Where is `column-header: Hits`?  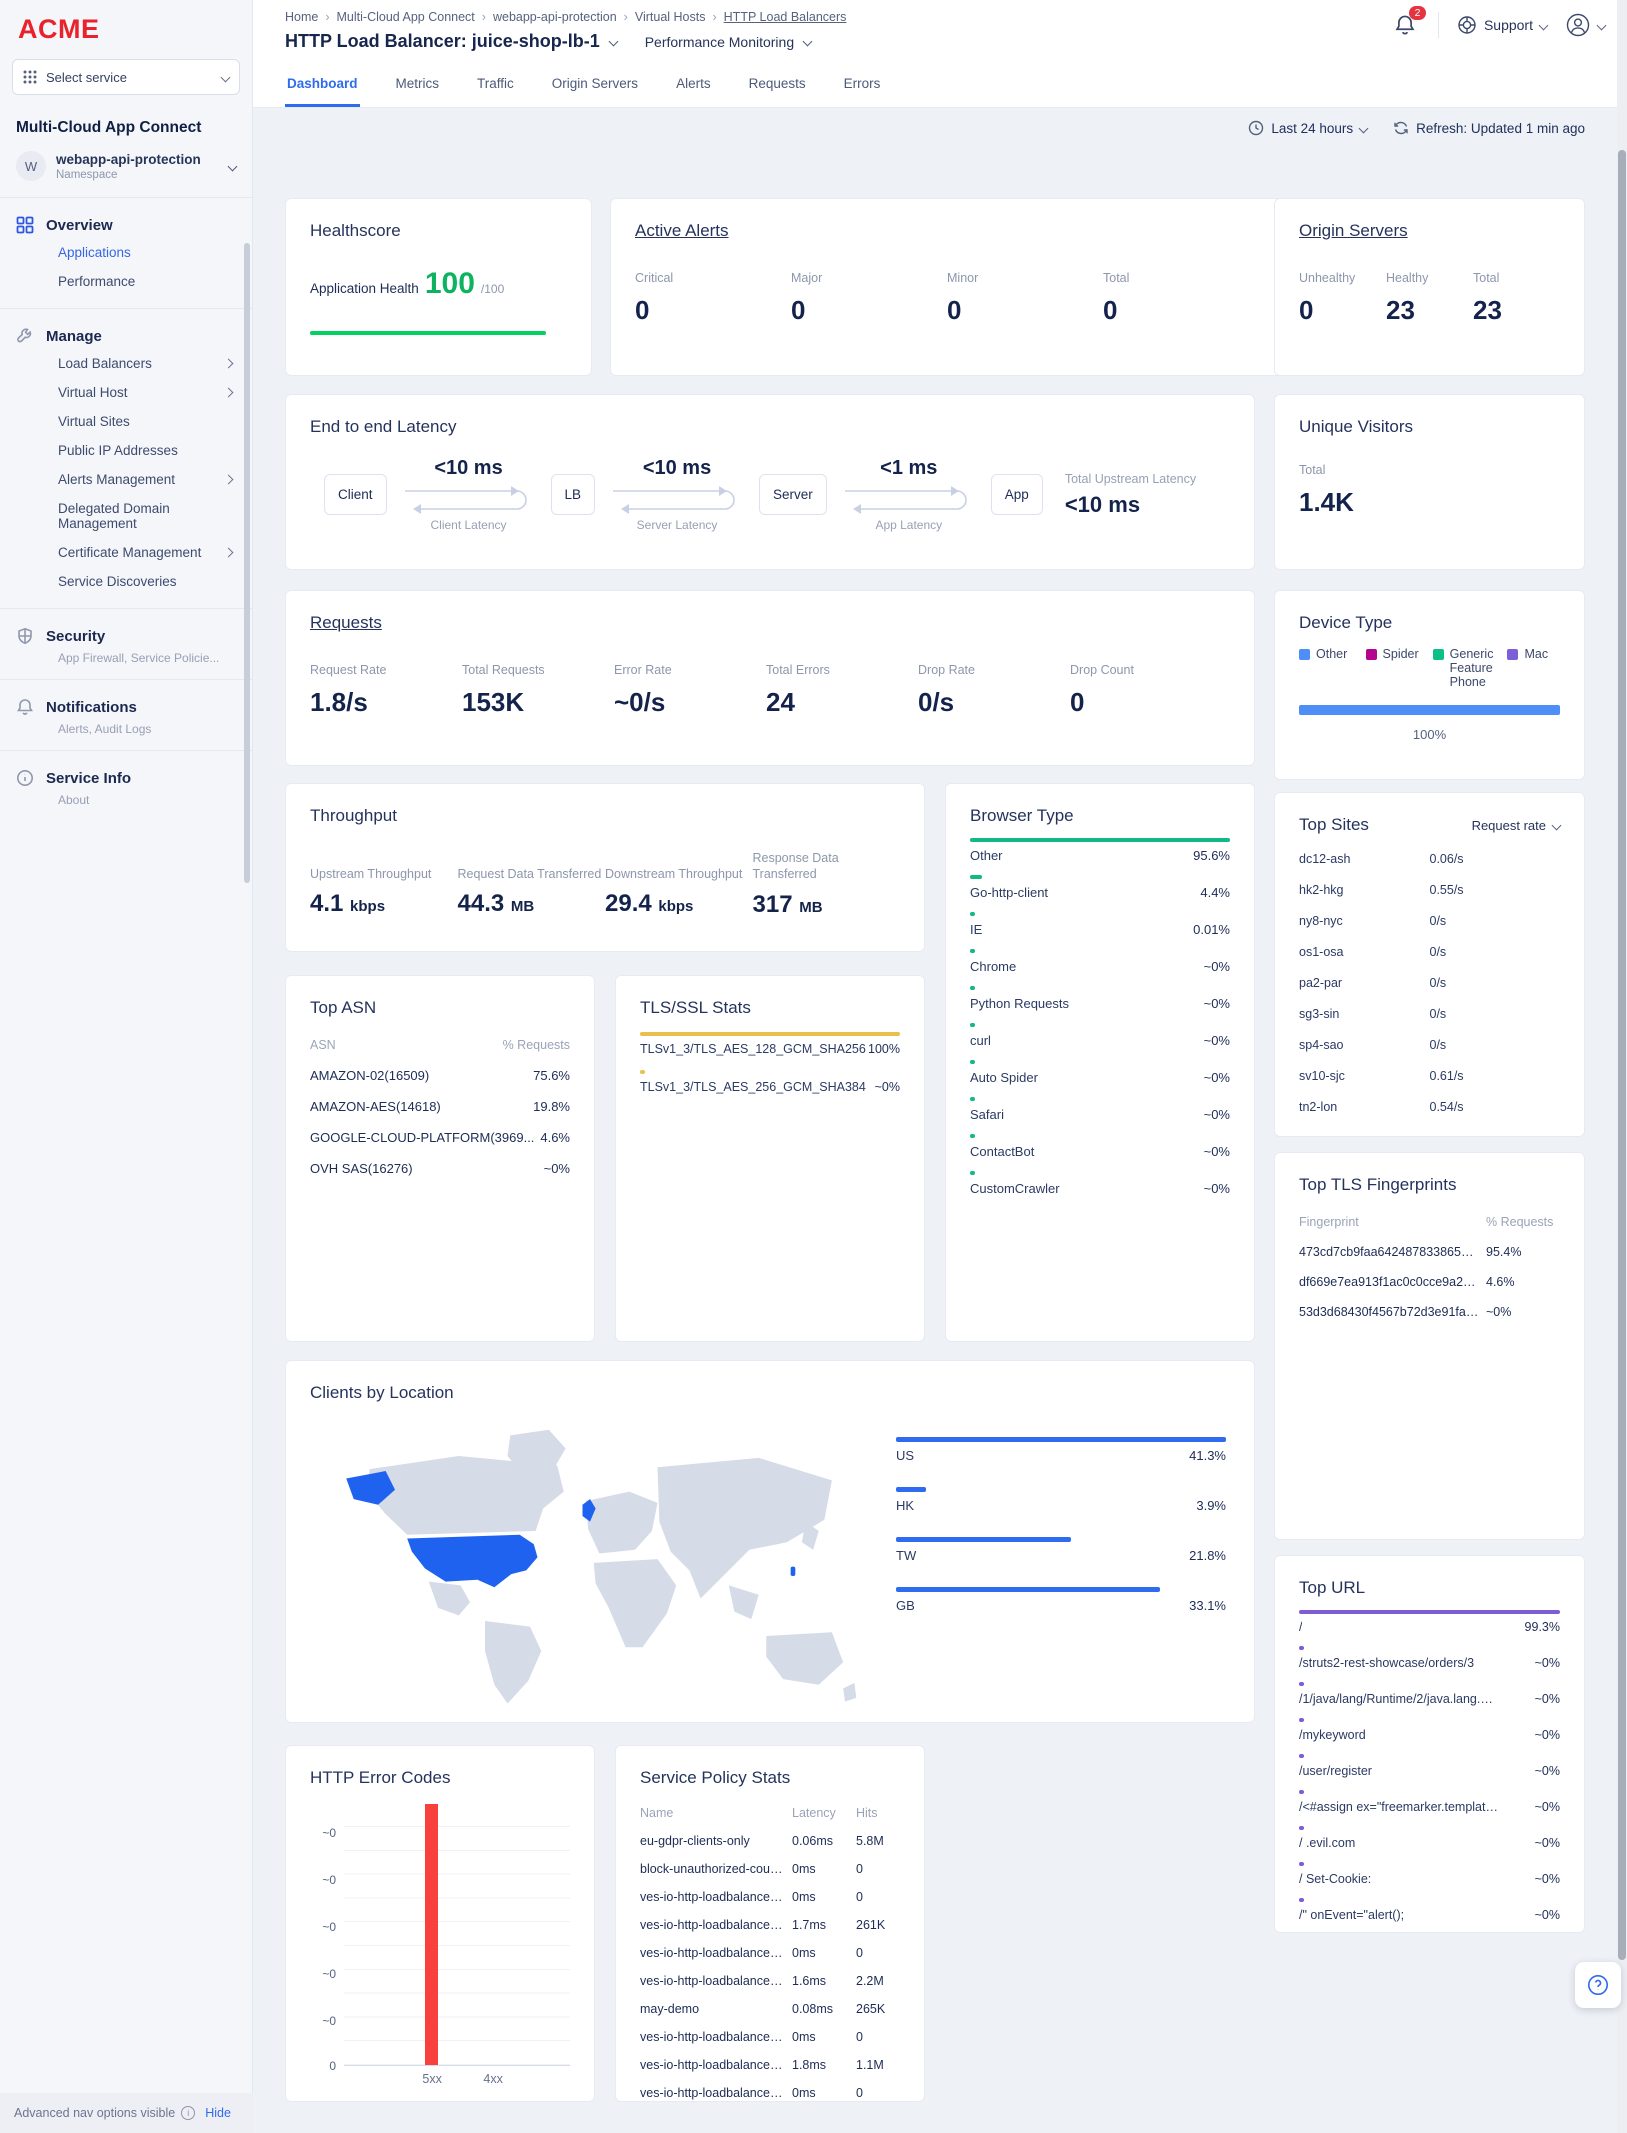 column-header: Hits is located at coordinates (867, 1813).